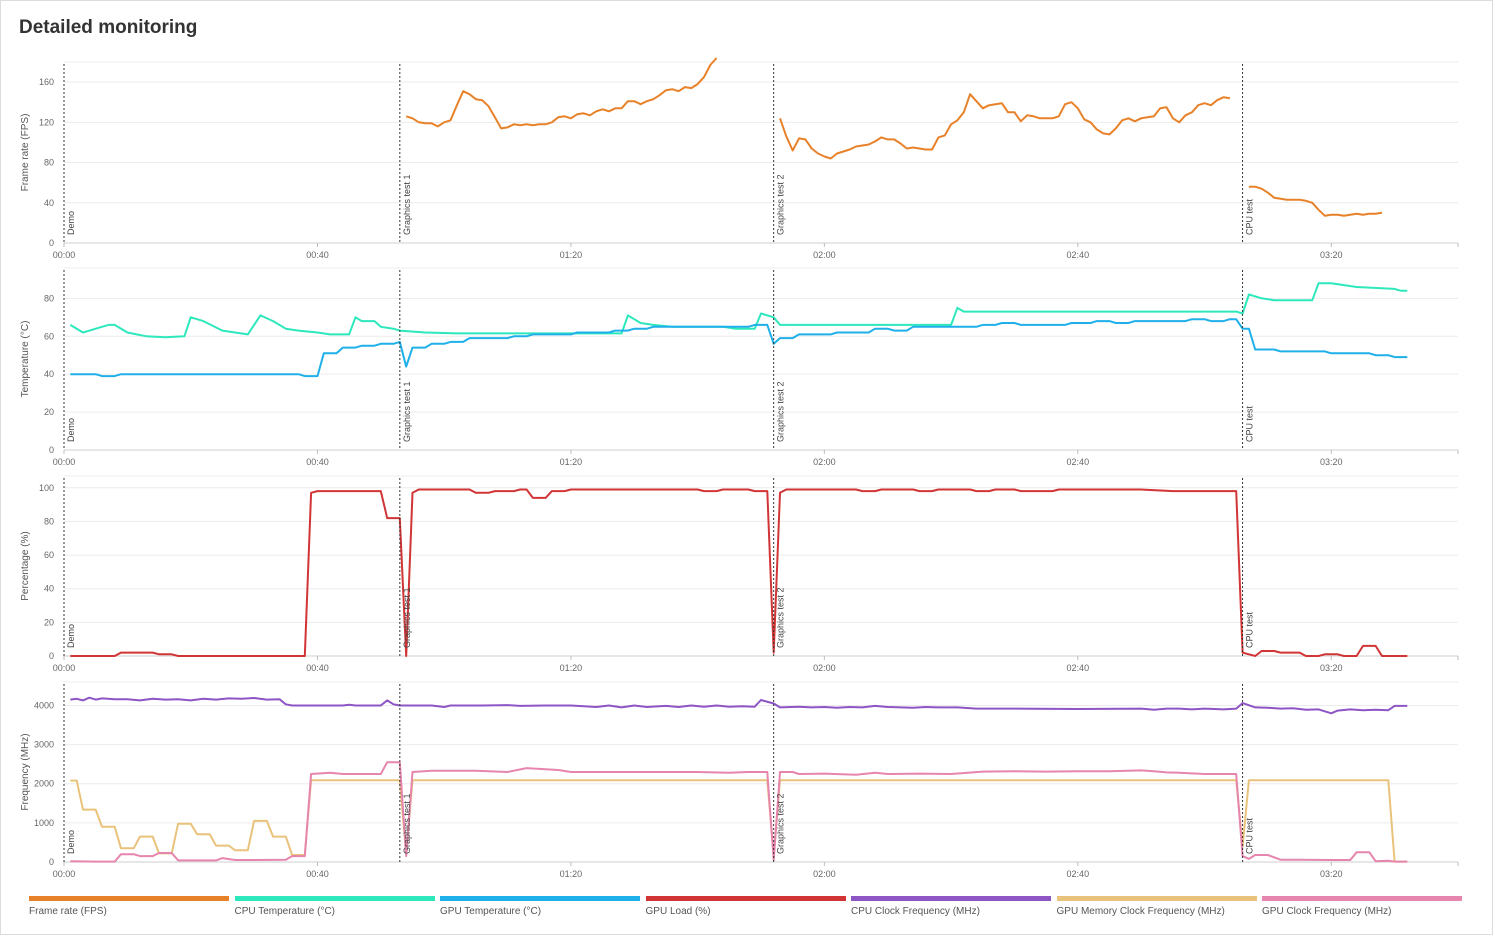 The image size is (1495, 937). What do you see at coordinates (745, 911) in the screenshot?
I see `legend-item: GPU Load (%)` at bounding box center [745, 911].